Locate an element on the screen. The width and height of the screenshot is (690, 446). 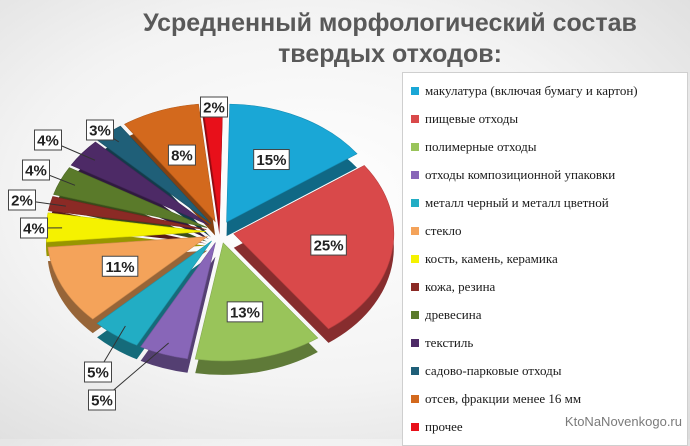
legend-label: отсев, фракции менее 16 мм is located at coordinates (503, 399).